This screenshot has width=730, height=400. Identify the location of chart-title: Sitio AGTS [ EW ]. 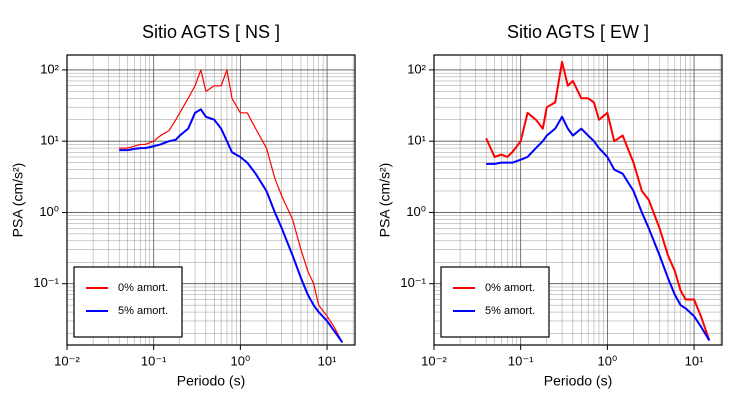
(578, 32).